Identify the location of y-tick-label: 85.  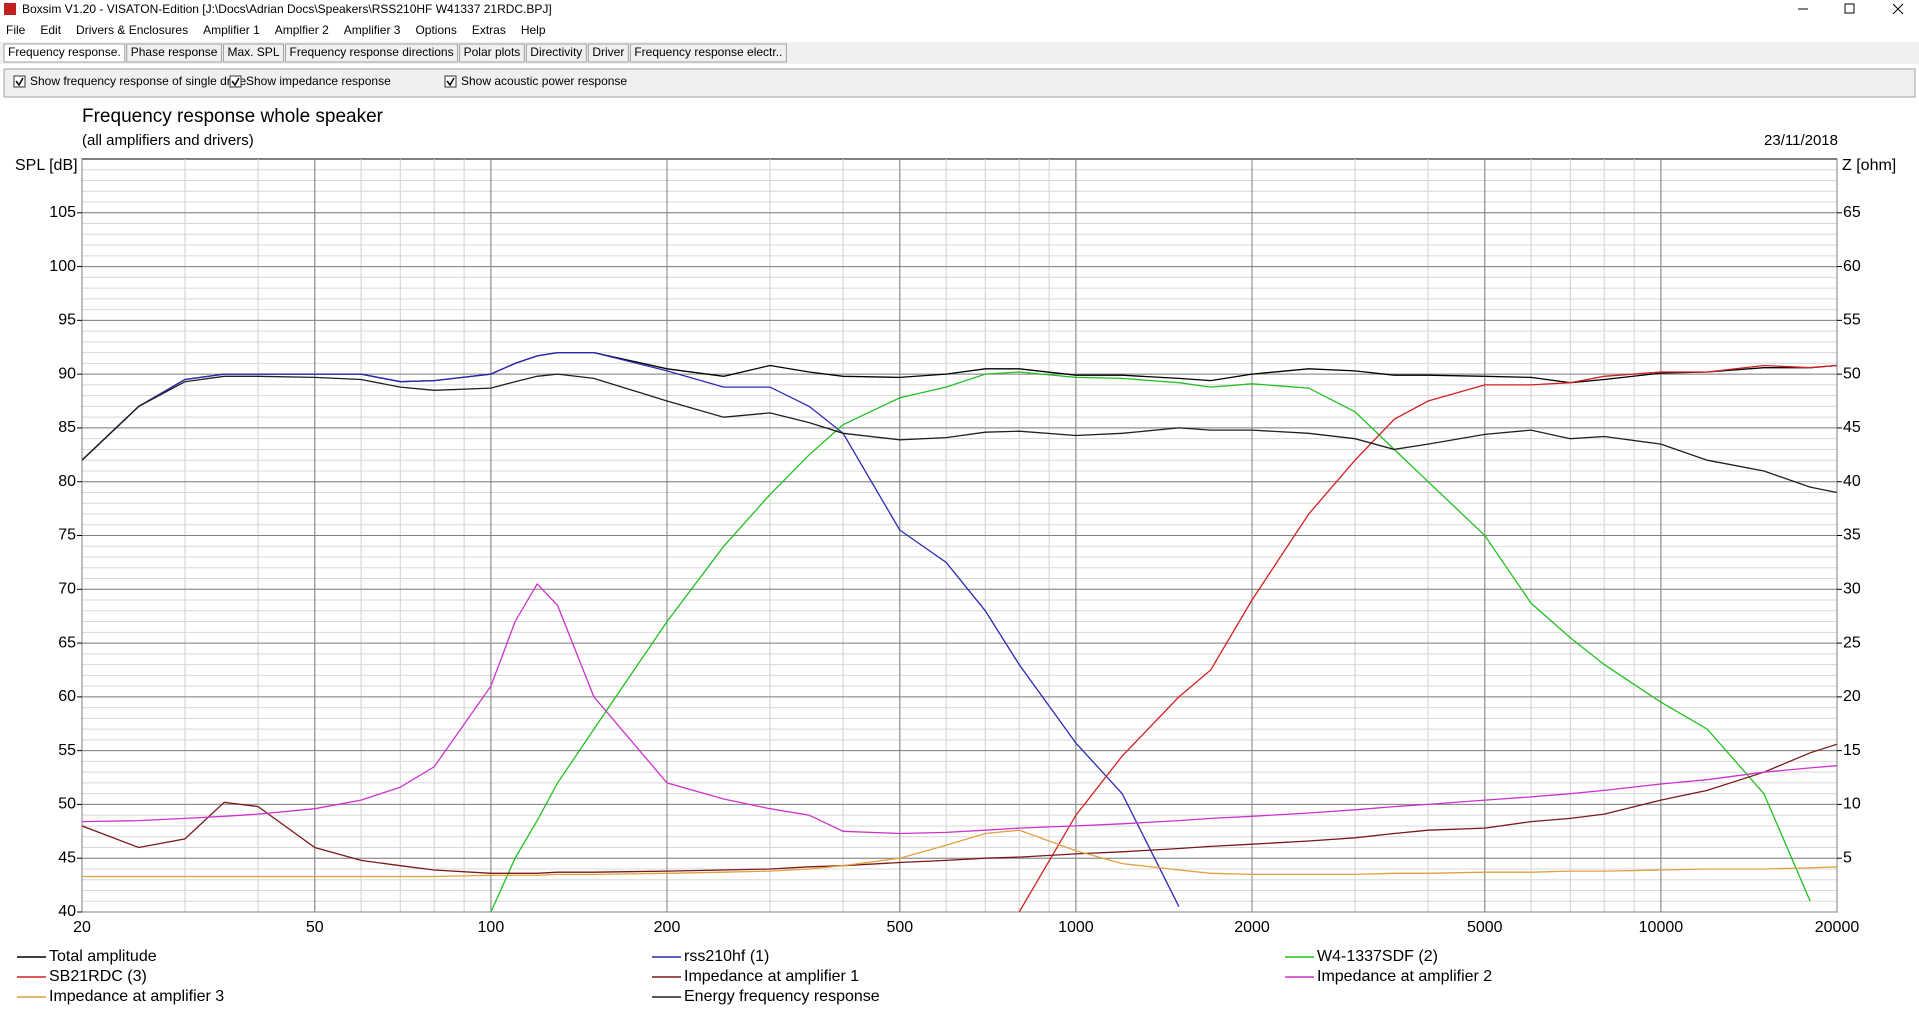
(67, 427).